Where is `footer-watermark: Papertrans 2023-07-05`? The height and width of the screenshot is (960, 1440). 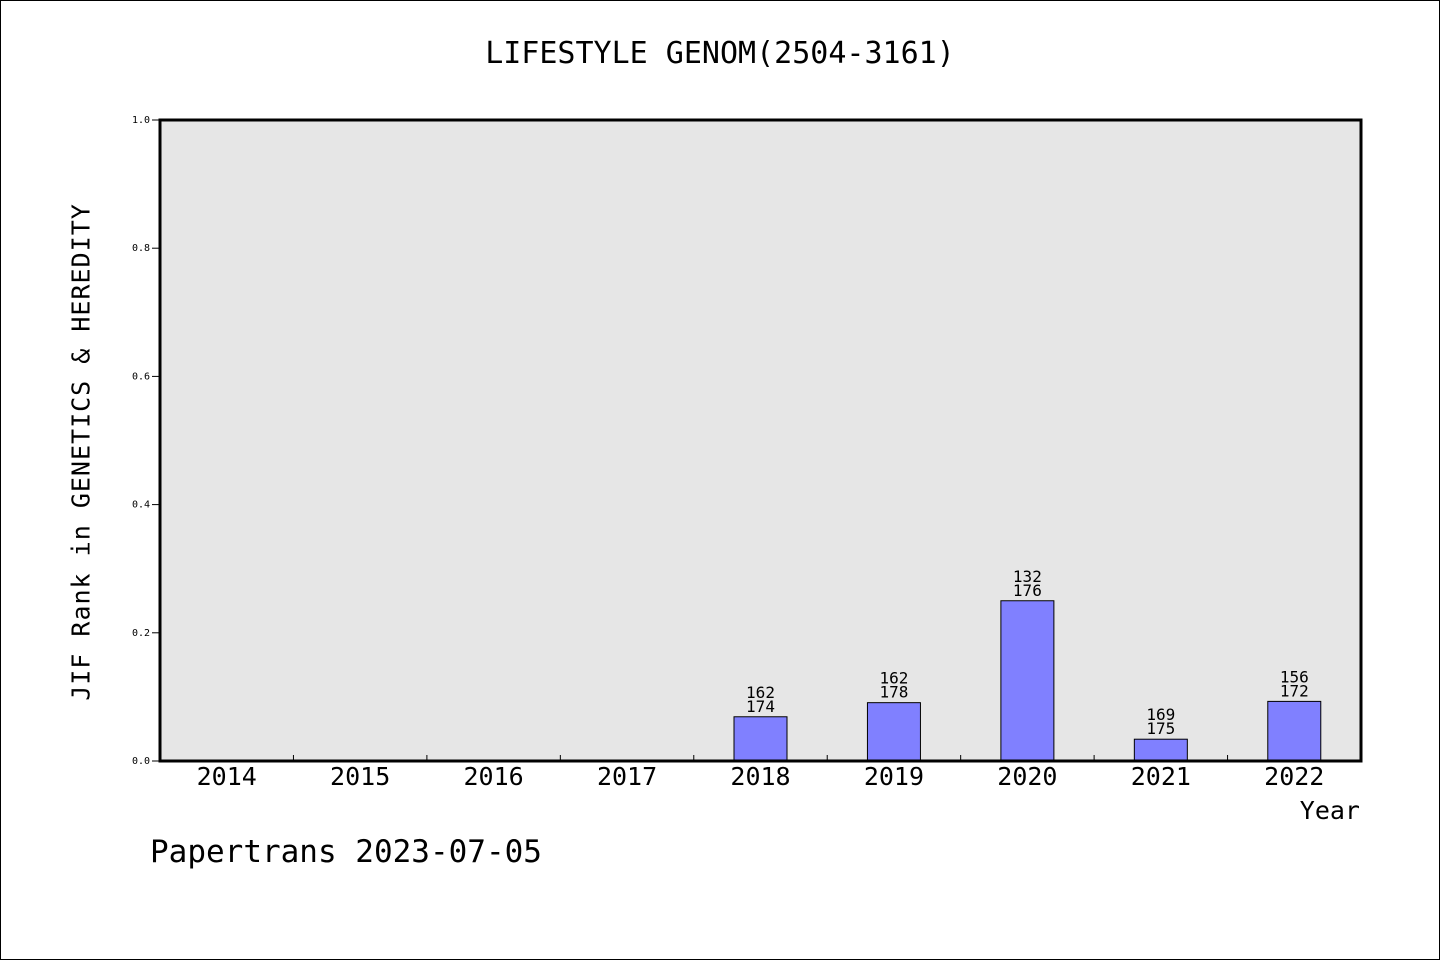
footer-watermark: Papertrans 2023-07-05 is located at coordinates (346, 852).